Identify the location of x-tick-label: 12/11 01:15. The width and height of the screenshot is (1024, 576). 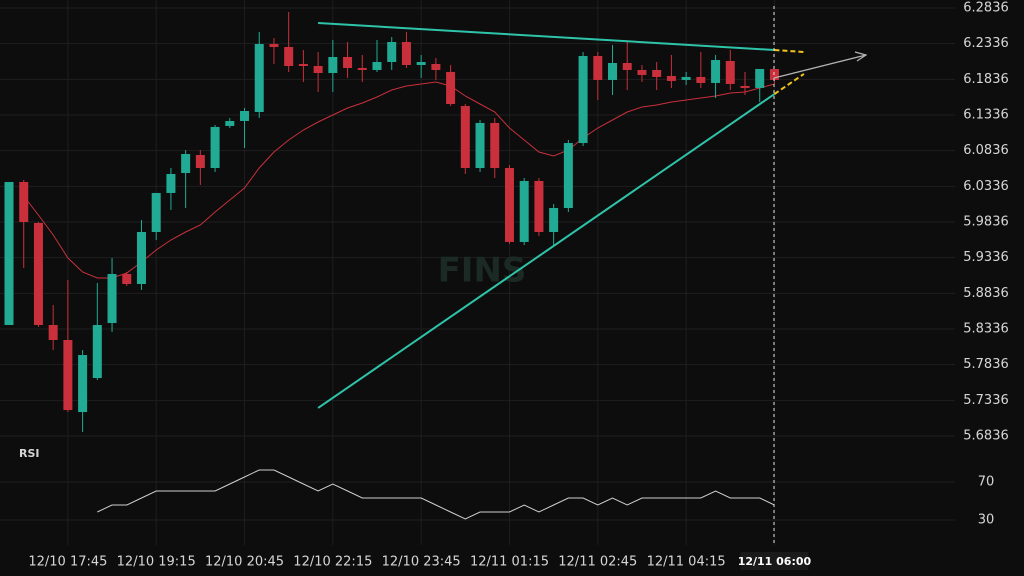
(509, 562).